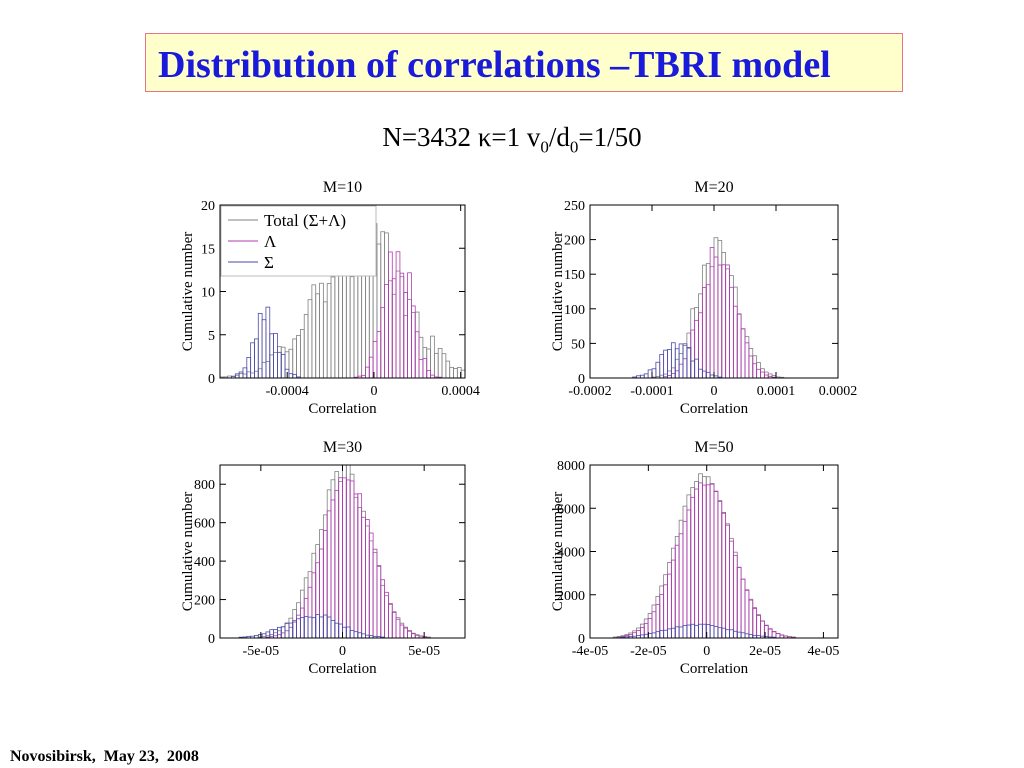 The height and width of the screenshot is (768, 1024). What do you see at coordinates (765, 651) in the screenshot?
I see `x-tick-label: 2e-05` at bounding box center [765, 651].